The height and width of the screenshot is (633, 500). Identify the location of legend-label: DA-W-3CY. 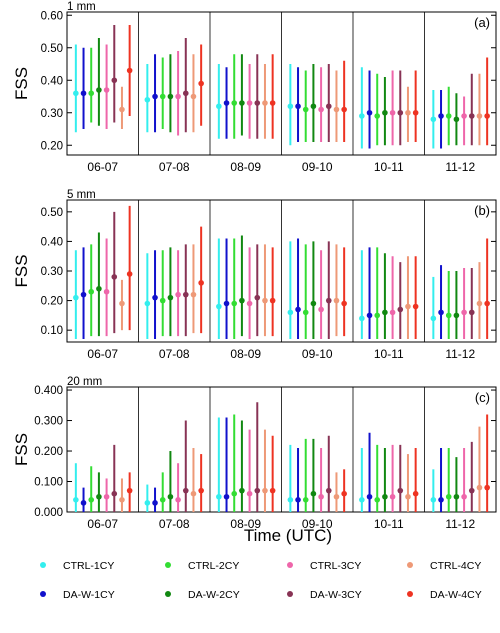
(336, 595).